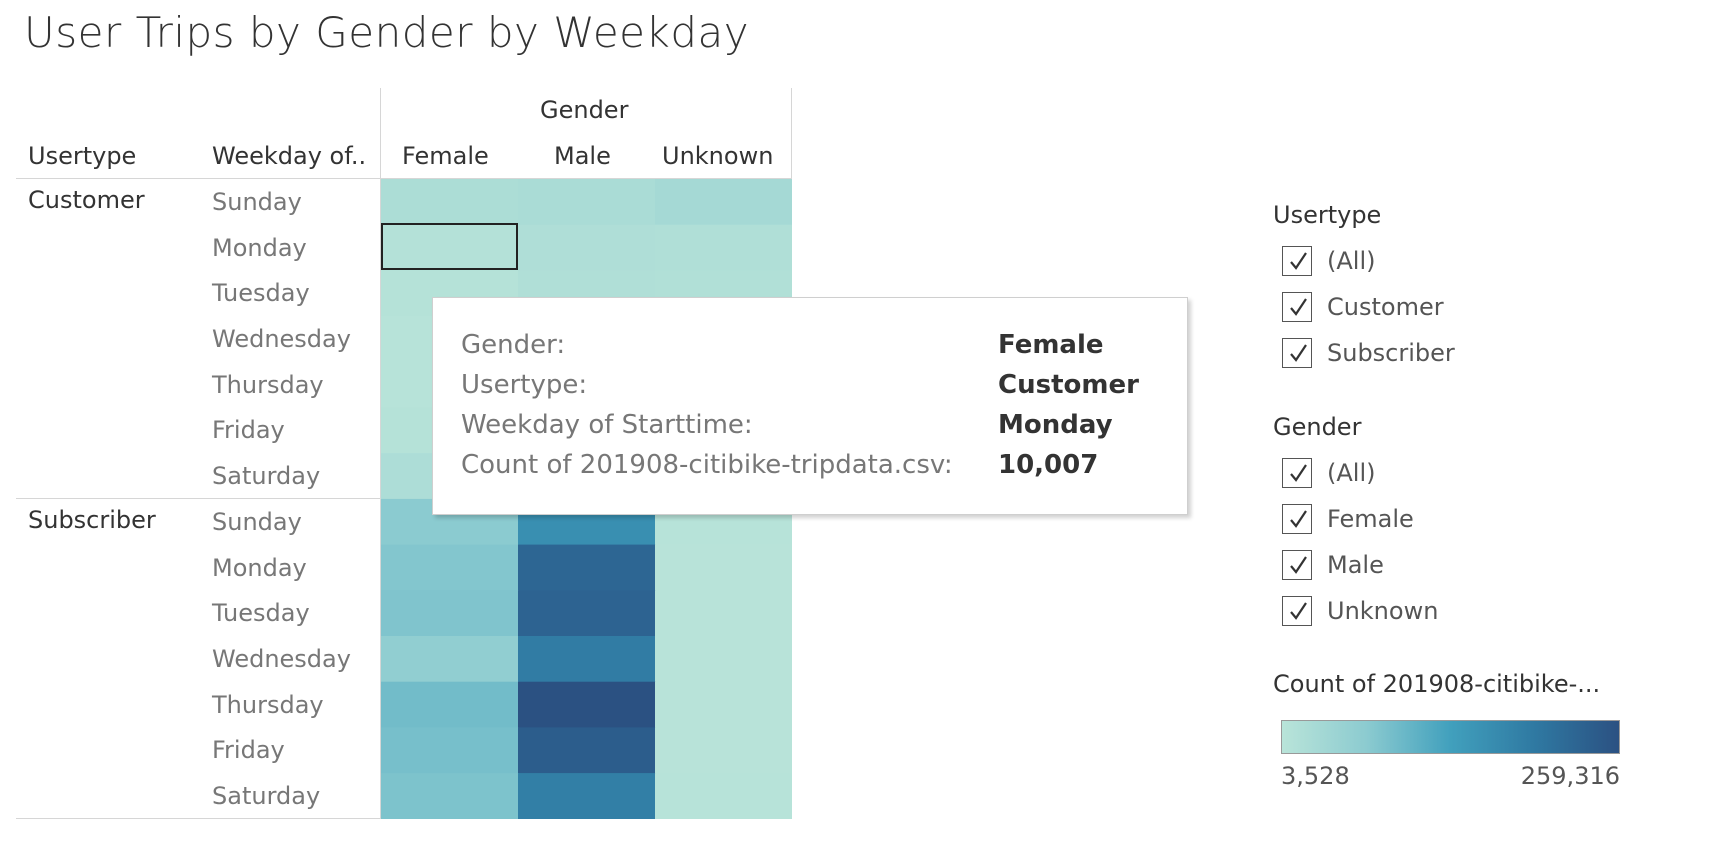 This screenshot has height=857, width=1717. Describe the element at coordinates (387, 32) in the screenshot. I see `chart-title: User Trips by Gender by Weekday` at that location.